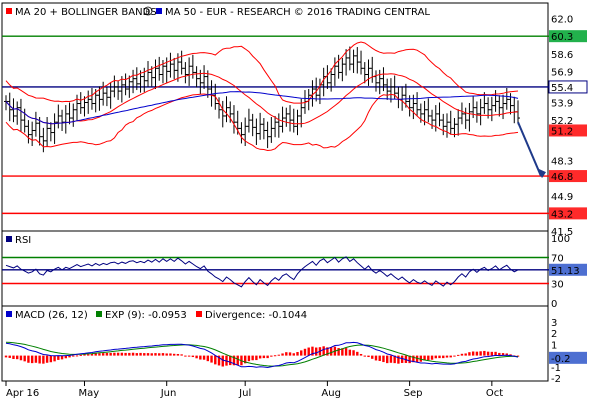  I want to click on rsi-tick-label: 100, so click(560, 239).